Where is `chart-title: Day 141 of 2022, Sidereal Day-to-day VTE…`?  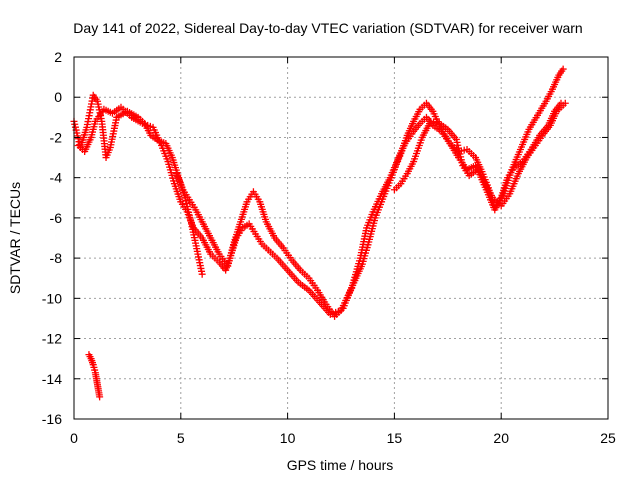
chart-title: Day 141 of 2022, Sidereal Day-to-day VTE… is located at coordinates (327, 28).